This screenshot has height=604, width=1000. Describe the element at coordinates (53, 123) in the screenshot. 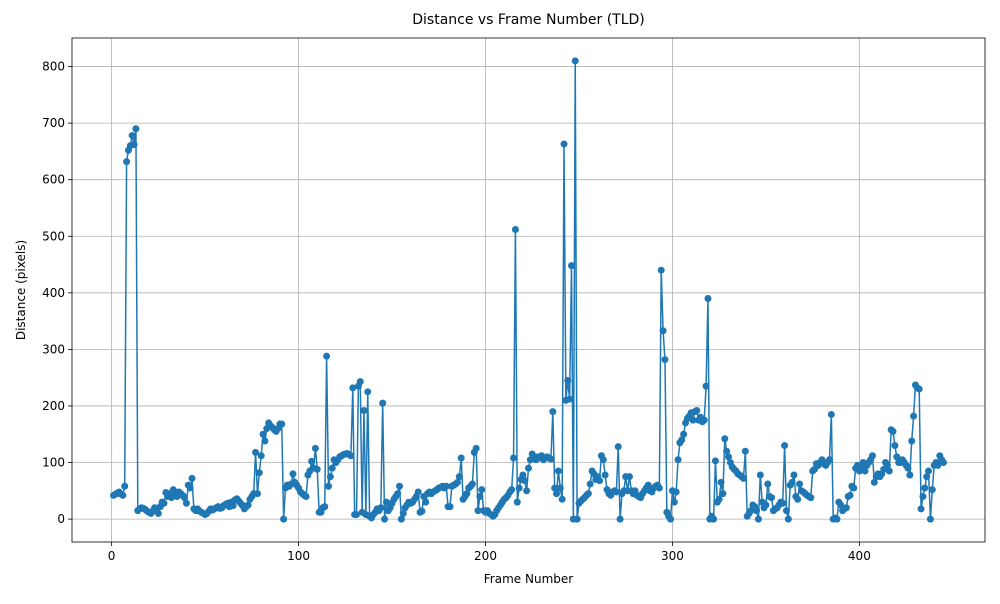

I see `y-tick-label: 700` at that location.